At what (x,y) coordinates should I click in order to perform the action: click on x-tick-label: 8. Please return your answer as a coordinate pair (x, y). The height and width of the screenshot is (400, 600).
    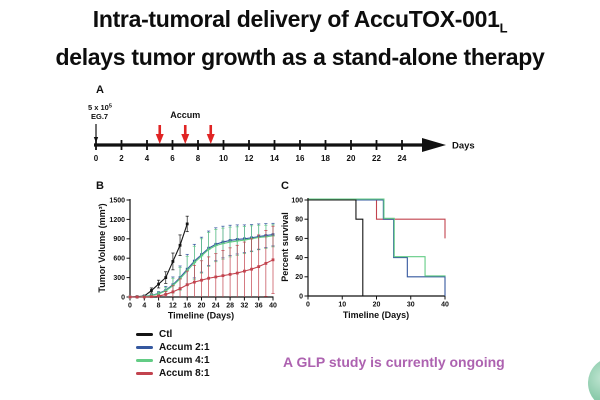
    Looking at the image, I should click on (159, 306).